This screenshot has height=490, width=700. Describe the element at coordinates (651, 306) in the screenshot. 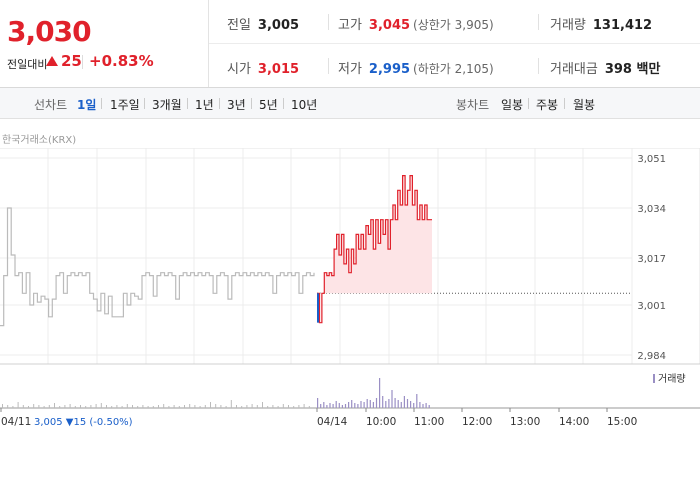

I see `y-tick-label: 3,001` at that location.